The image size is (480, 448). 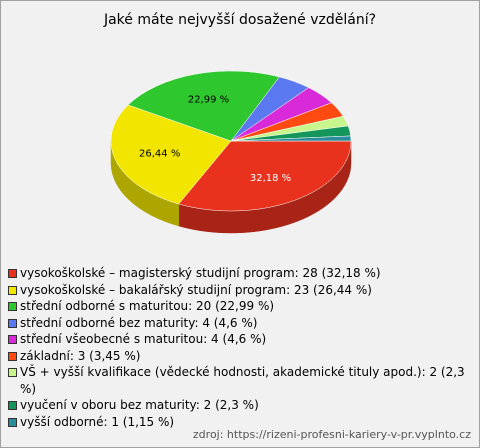 What do you see at coordinates (80, 355) in the screenshot?
I see `legend-label: základní: 3 (3,45 %)` at bounding box center [80, 355].